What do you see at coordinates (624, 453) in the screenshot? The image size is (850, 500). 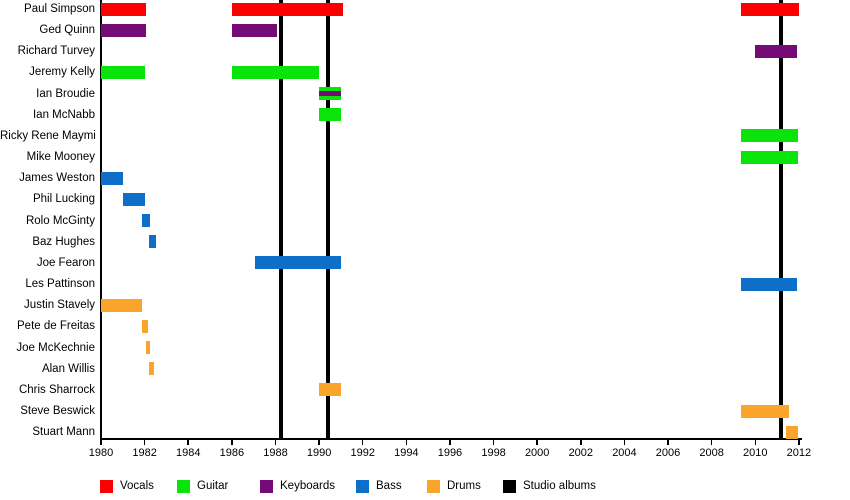 I see `axis-tick-label: 2004` at bounding box center [624, 453].